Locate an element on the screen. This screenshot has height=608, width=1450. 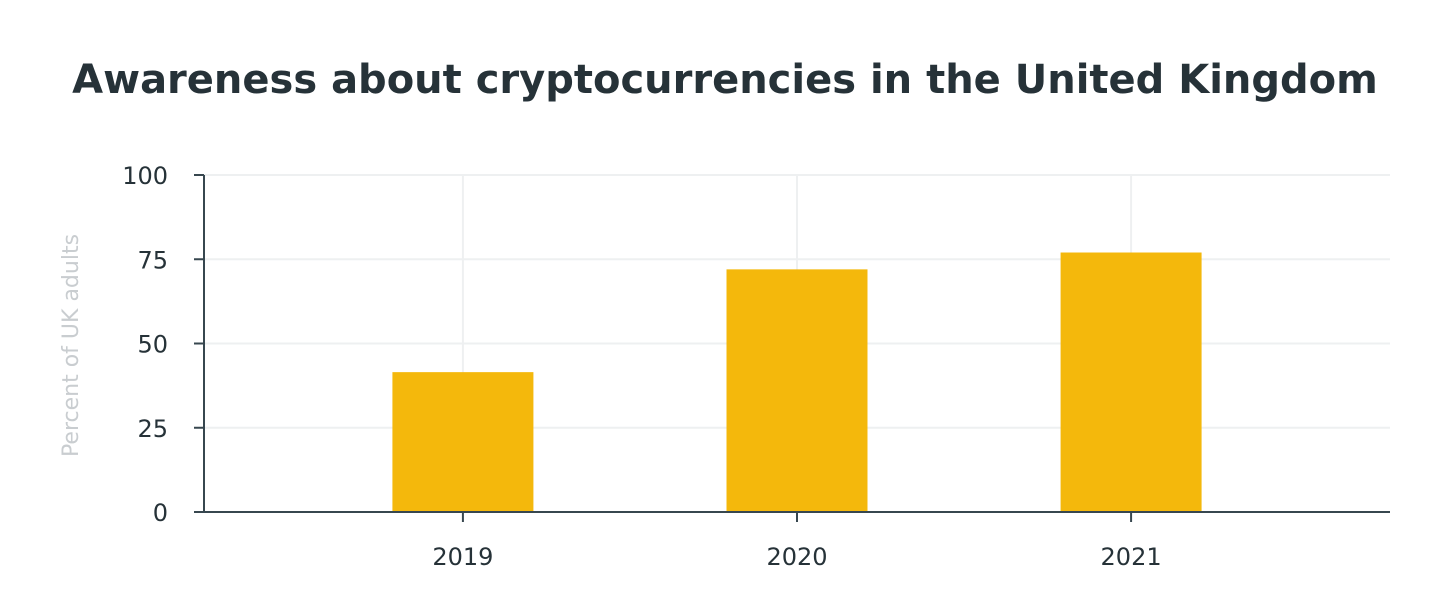
bar-2020 is located at coordinates (797, 390).